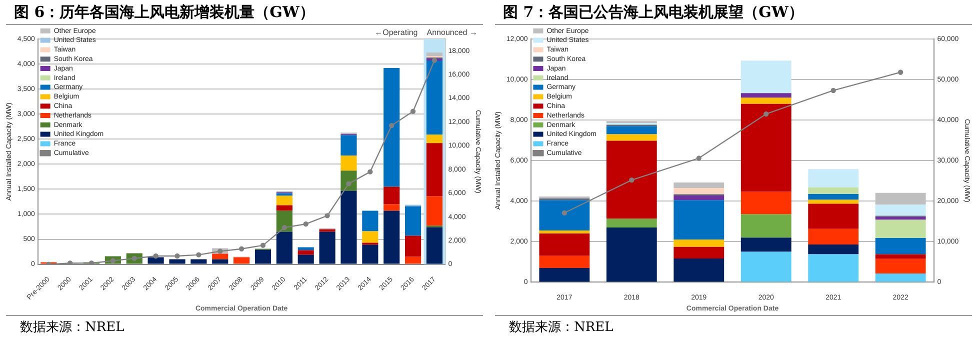 The image size is (979, 340). What do you see at coordinates (452, 33) in the screenshot?
I see `band-label: Announced →` at bounding box center [452, 33].